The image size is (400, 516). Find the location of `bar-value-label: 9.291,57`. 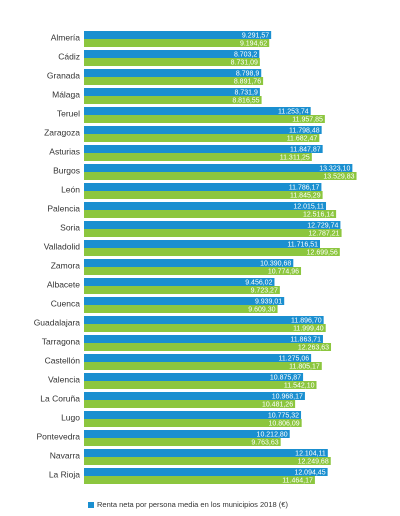

bar-value-label: 9.291,57 is located at coordinates (255, 36).